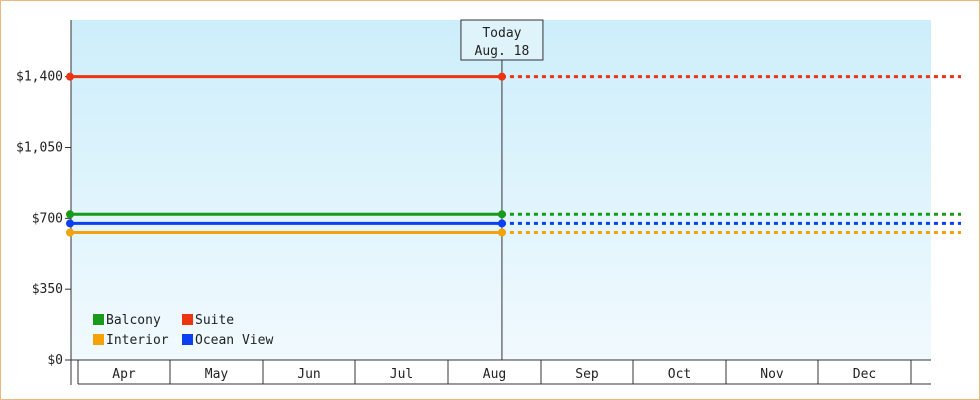  What do you see at coordinates (501, 223) in the screenshot?
I see `series-point-today-ocean-view` at bounding box center [501, 223].